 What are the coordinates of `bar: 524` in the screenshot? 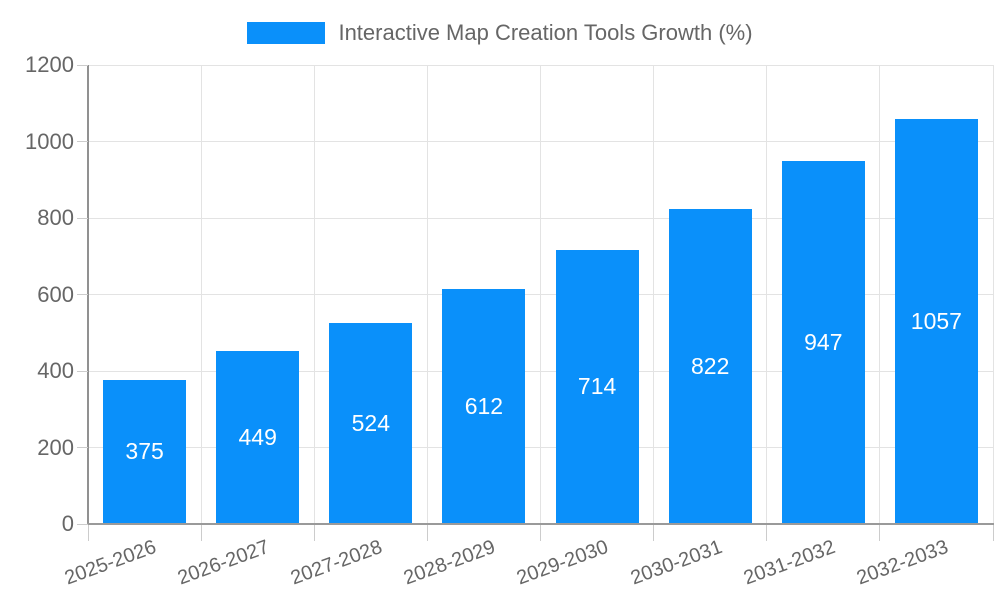 It's located at (371, 423).